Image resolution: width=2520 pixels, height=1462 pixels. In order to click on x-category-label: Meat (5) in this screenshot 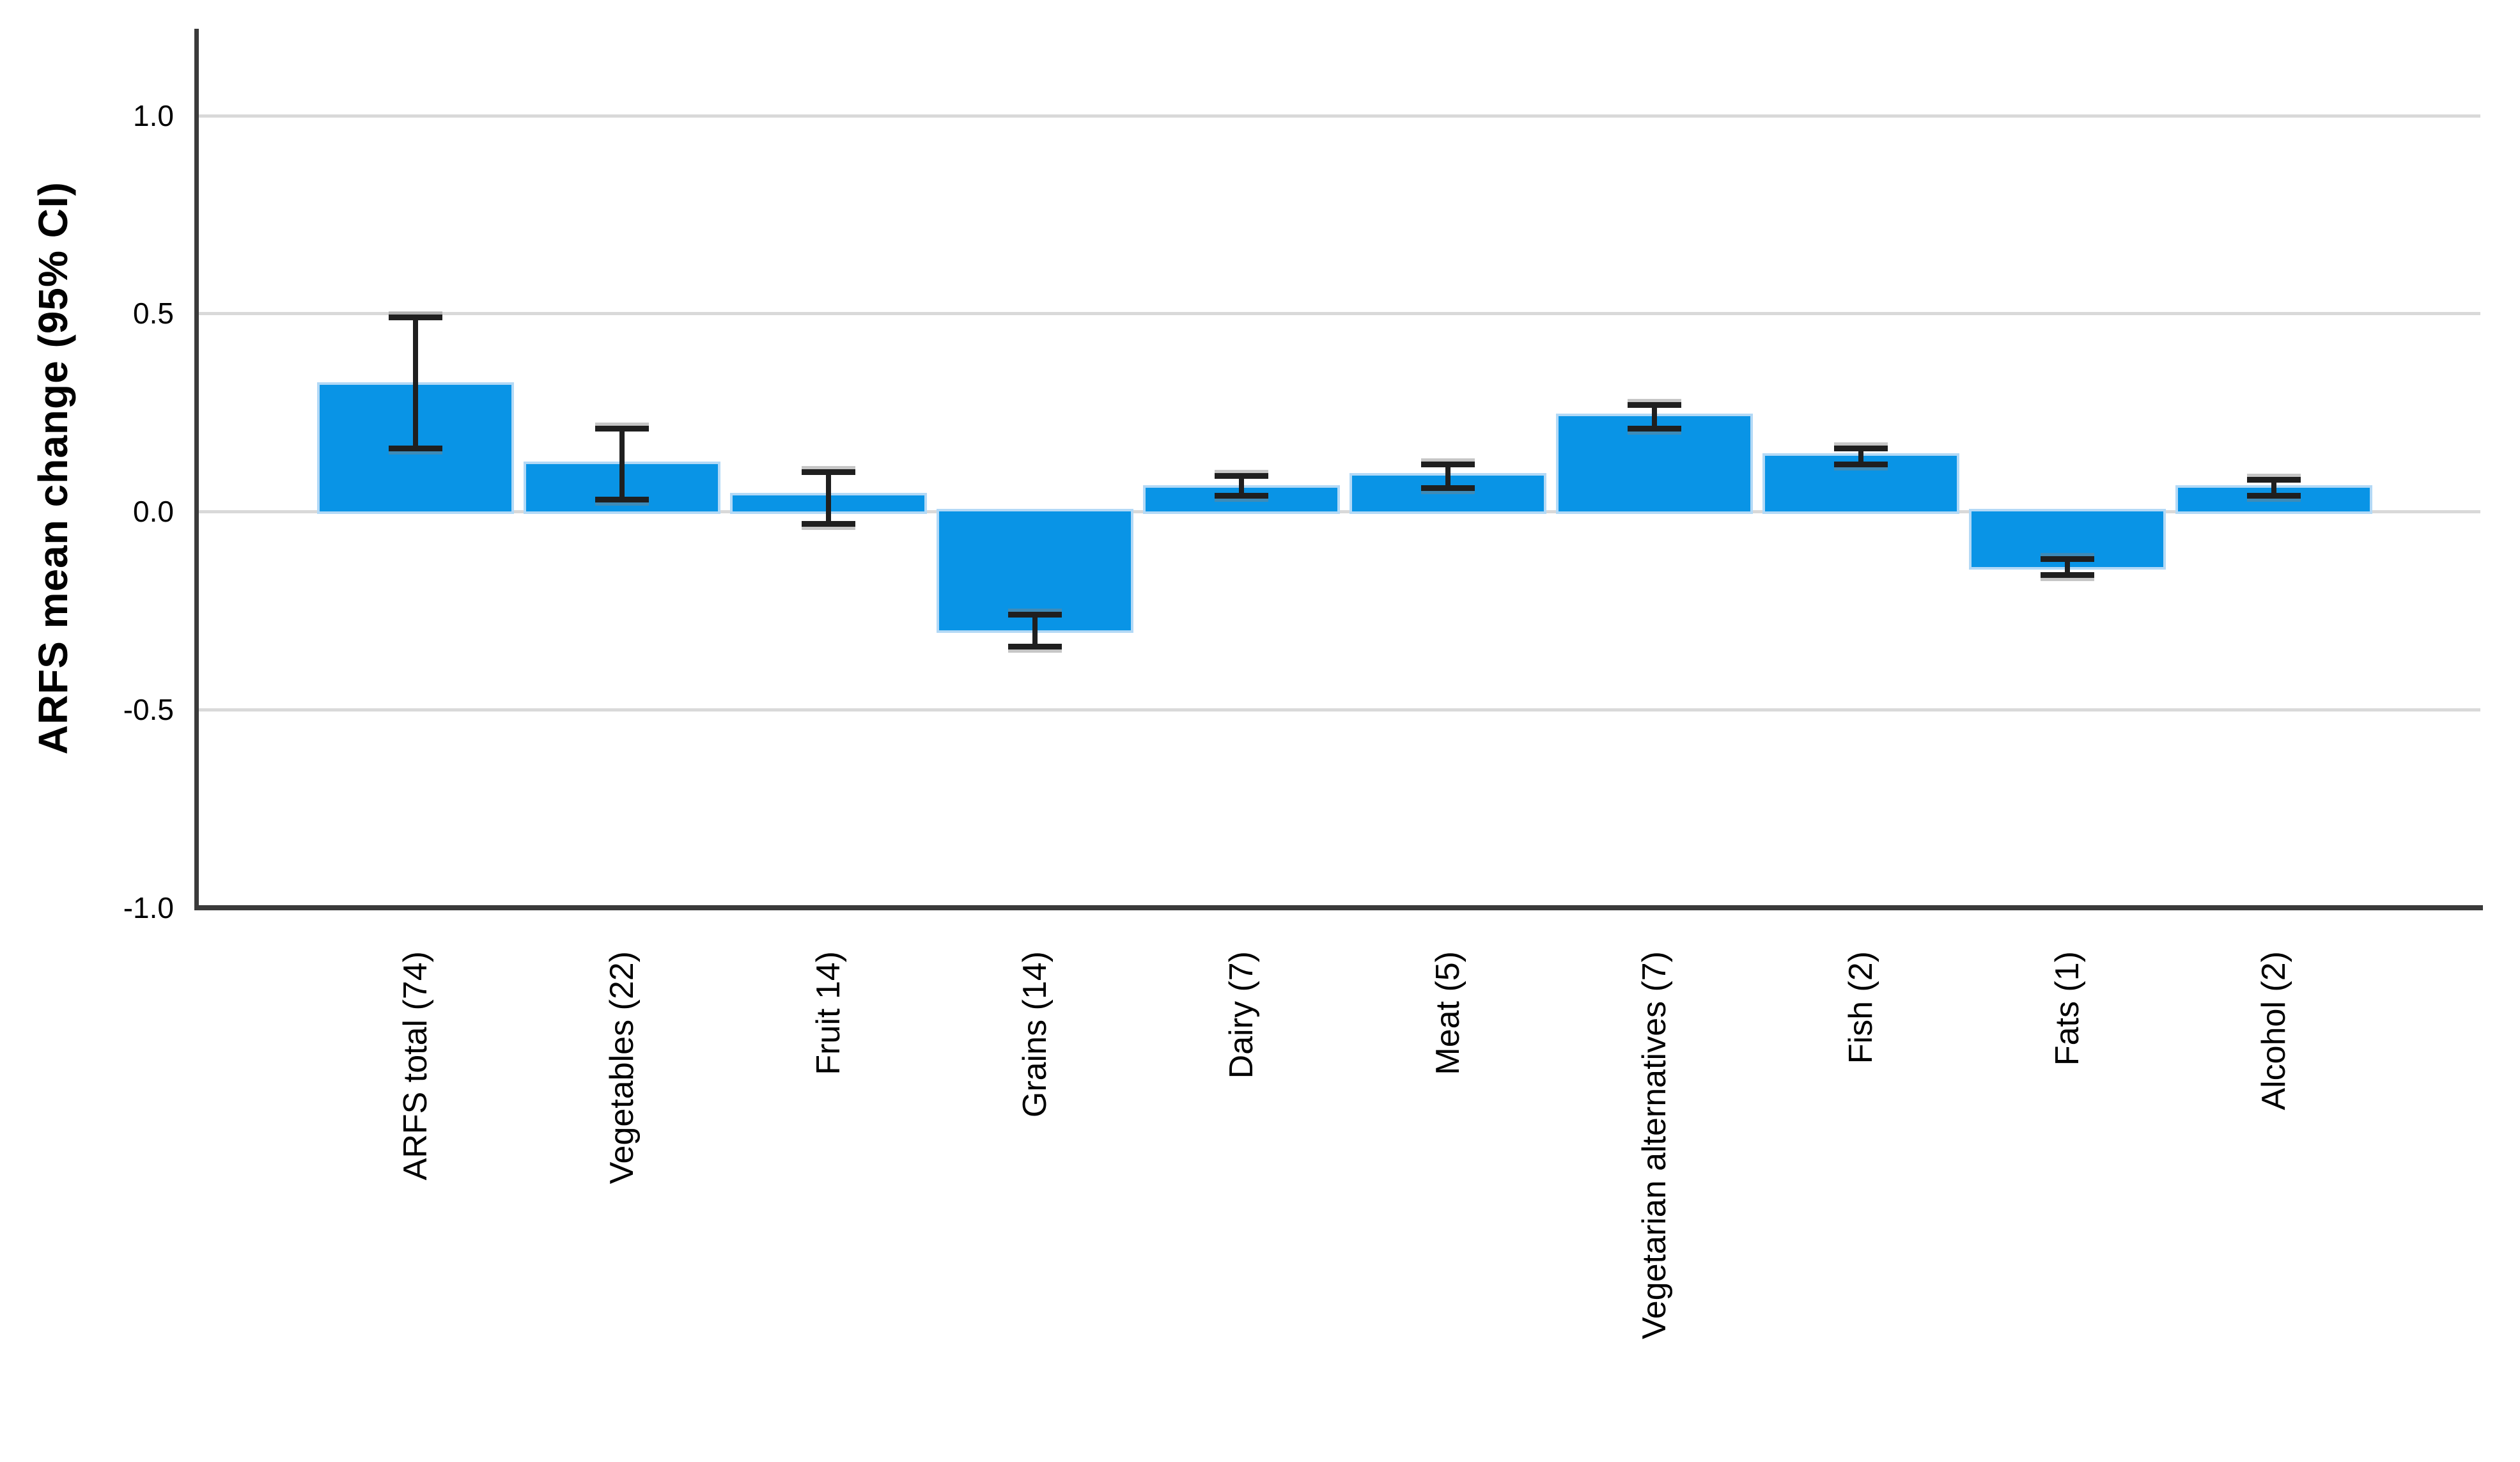, I will do `click(1447, 1013)`.